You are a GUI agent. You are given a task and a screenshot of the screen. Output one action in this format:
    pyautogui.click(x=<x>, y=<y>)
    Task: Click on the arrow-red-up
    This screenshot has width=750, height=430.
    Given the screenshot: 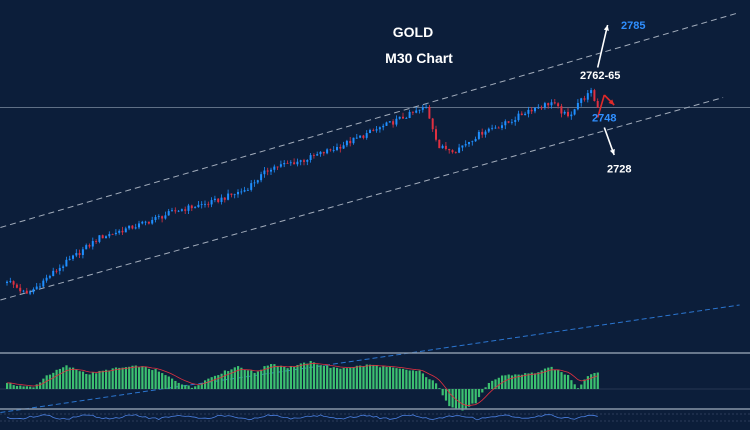 What is the action you would take?
    pyautogui.click(x=601, y=106)
    